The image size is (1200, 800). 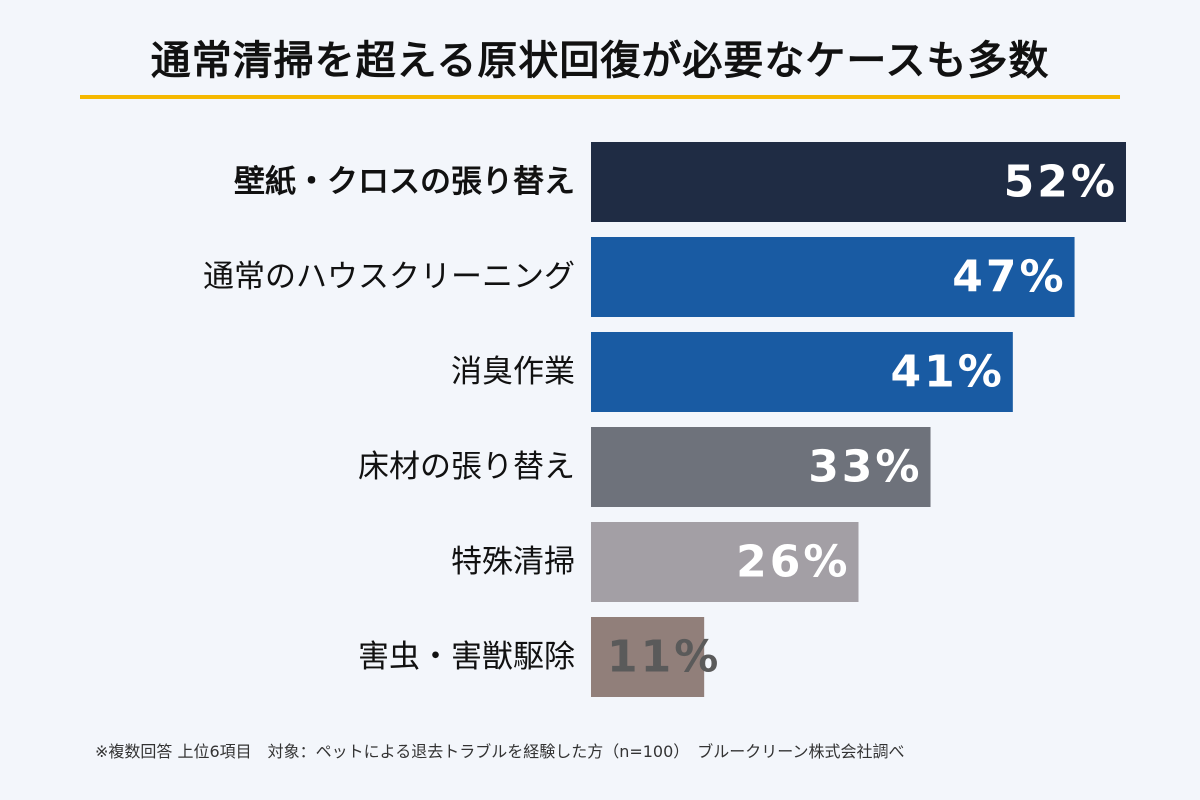 I want to click on value-label: 41%, so click(x=947, y=372).